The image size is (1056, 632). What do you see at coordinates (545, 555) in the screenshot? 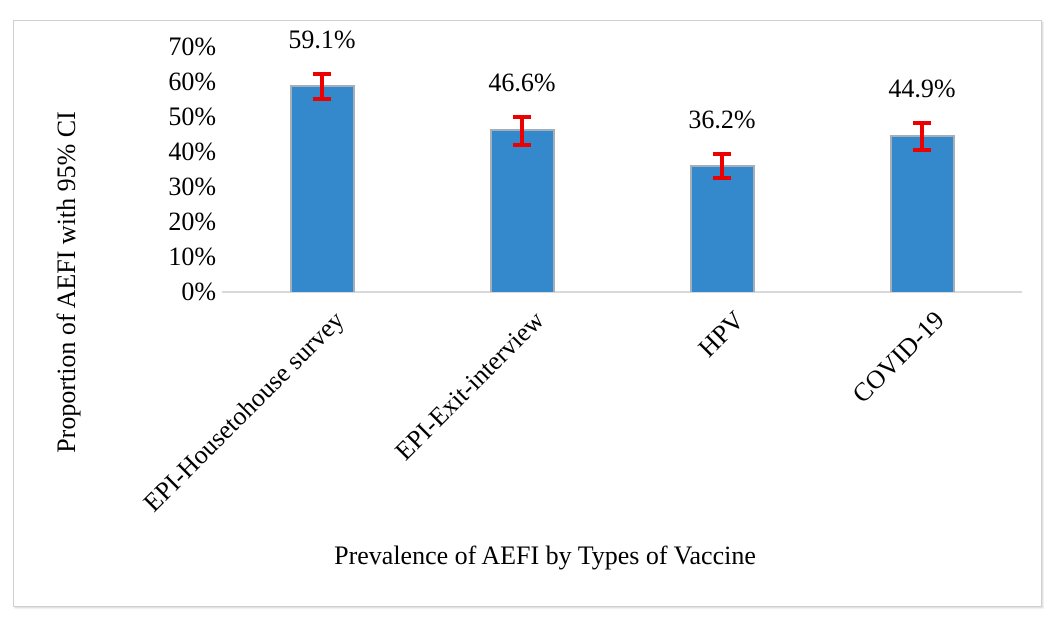
I see `x-axis-title: Prevalence of AEFI by Types of Vaccine` at bounding box center [545, 555].